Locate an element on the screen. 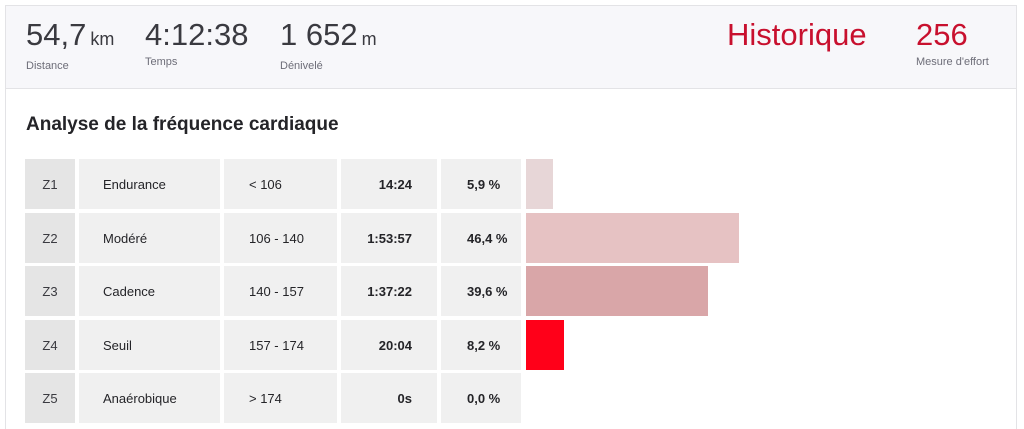 This screenshot has width=1024, height=429. zone-percent: 5,9 % is located at coordinates (481, 184).